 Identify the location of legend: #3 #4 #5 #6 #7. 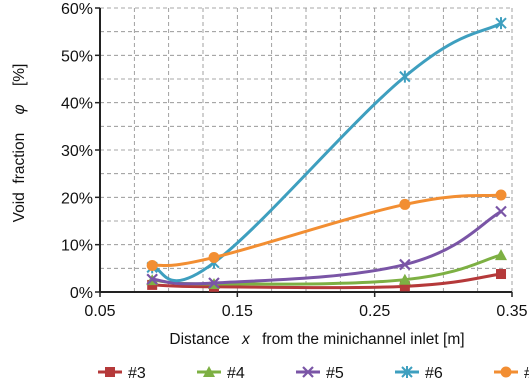
(313, 373).